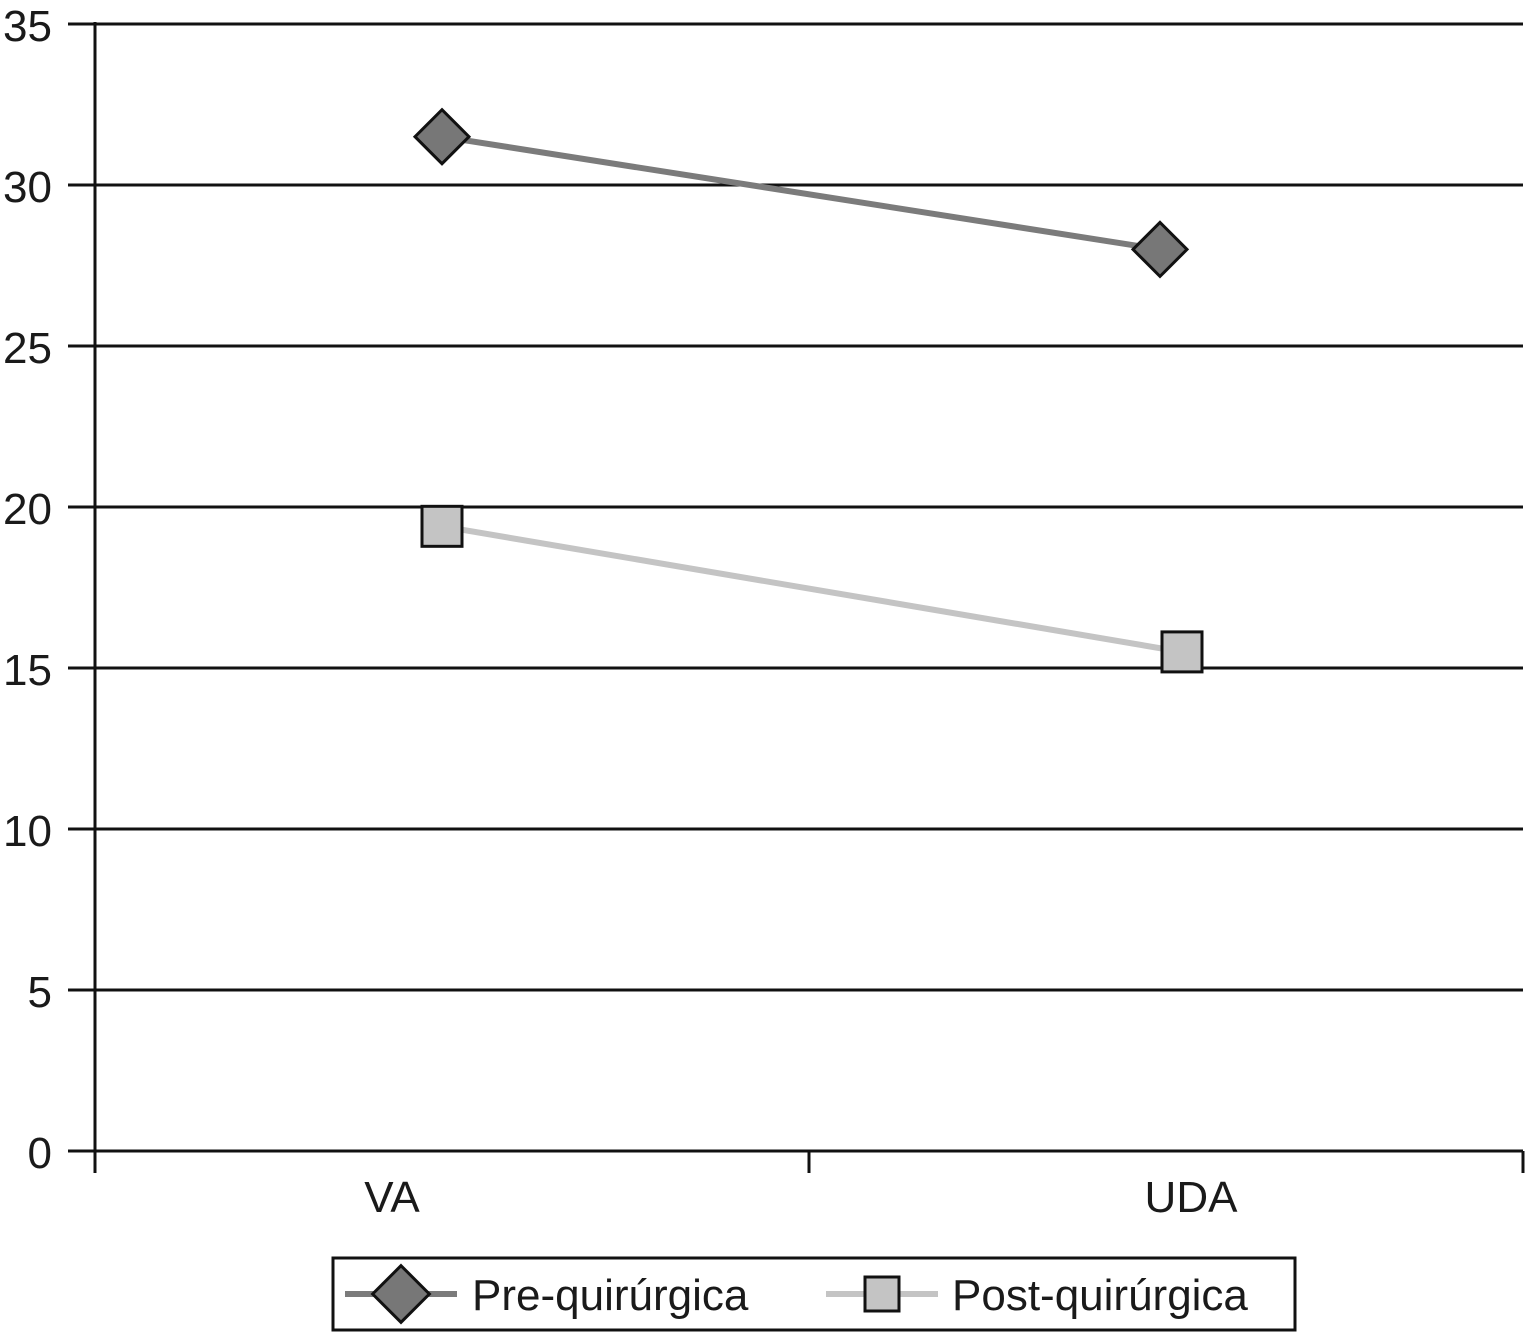 This screenshot has height=1342, width=1525. I want to click on y-tick-label: 15, so click(27, 670).